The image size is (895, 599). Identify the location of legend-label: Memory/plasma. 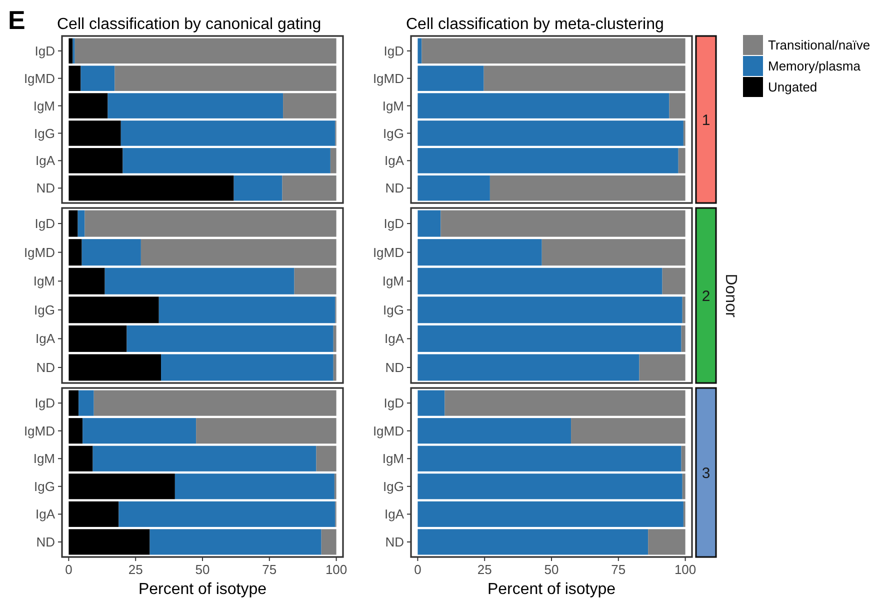
(815, 66).